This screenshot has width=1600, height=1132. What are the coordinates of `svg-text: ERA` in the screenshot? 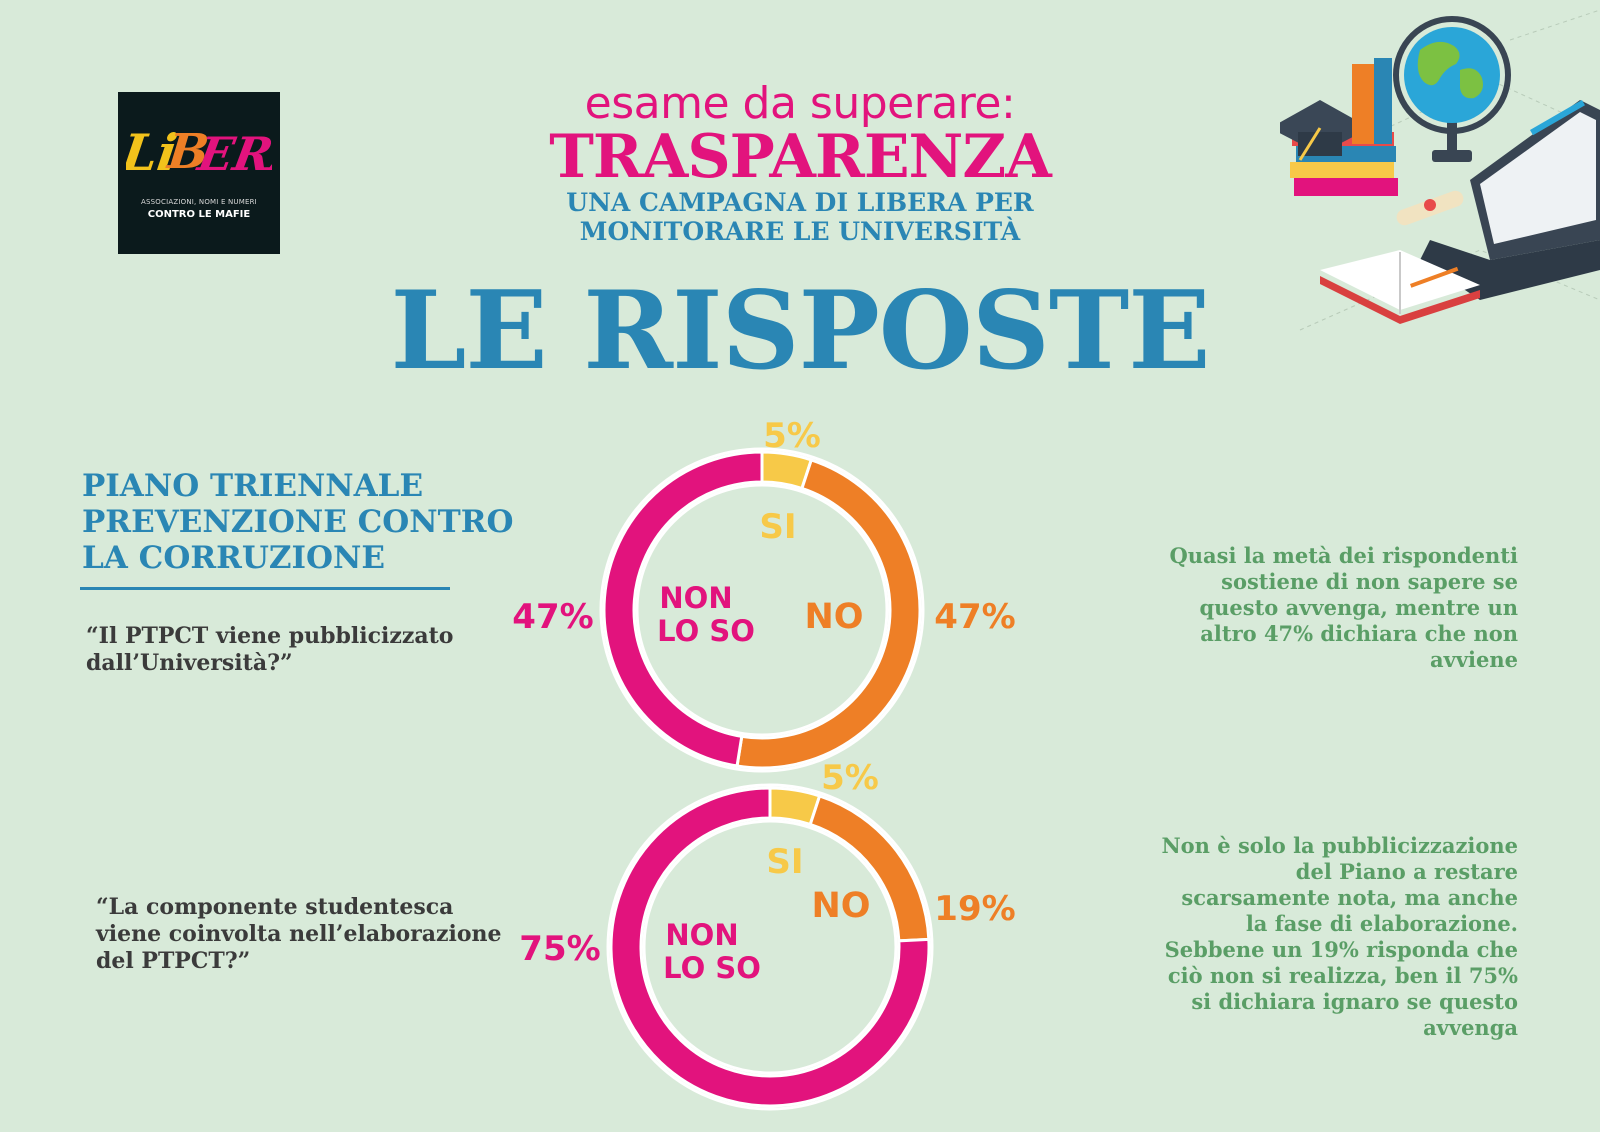 It's located at (232, 153).